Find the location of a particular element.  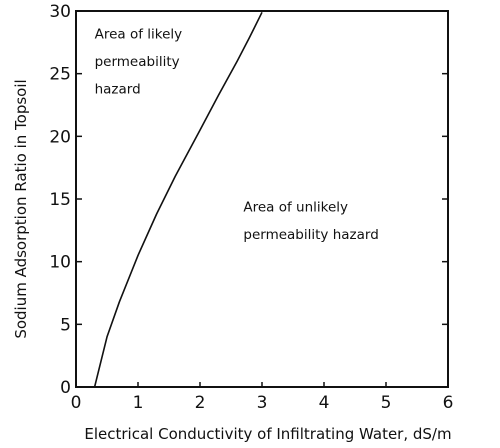

y-tick-label: 30 is located at coordinates (60, 12).